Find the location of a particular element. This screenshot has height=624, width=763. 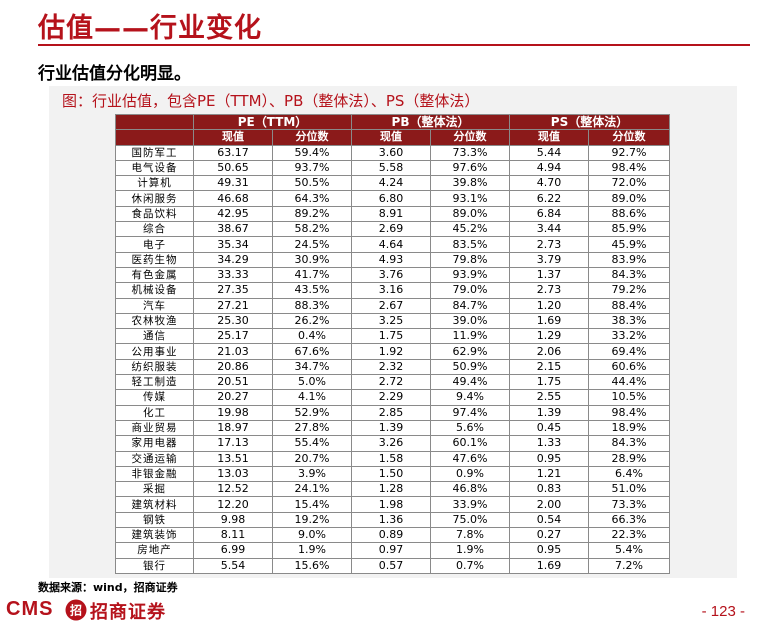

cell-ps: 1.33 is located at coordinates (549, 443).